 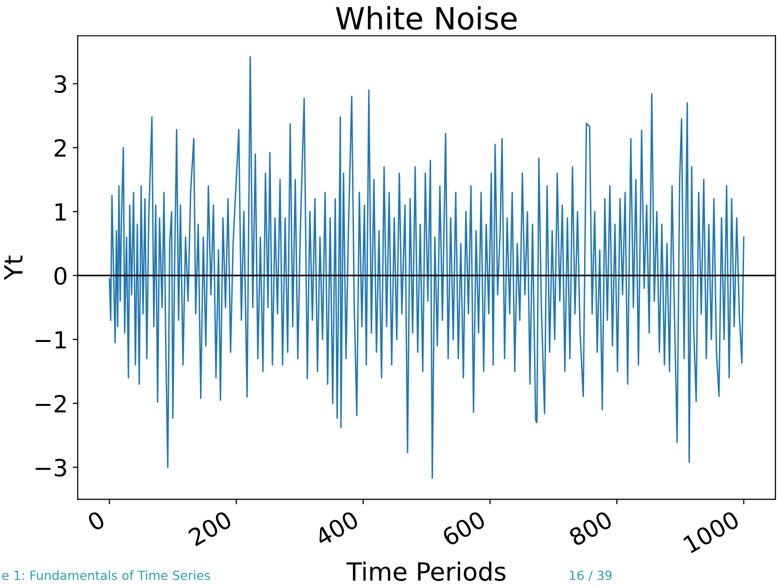 What do you see at coordinates (426, 571) in the screenshot?
I see `x-axis-title: Time Periods` at bounding box center [426, 571].